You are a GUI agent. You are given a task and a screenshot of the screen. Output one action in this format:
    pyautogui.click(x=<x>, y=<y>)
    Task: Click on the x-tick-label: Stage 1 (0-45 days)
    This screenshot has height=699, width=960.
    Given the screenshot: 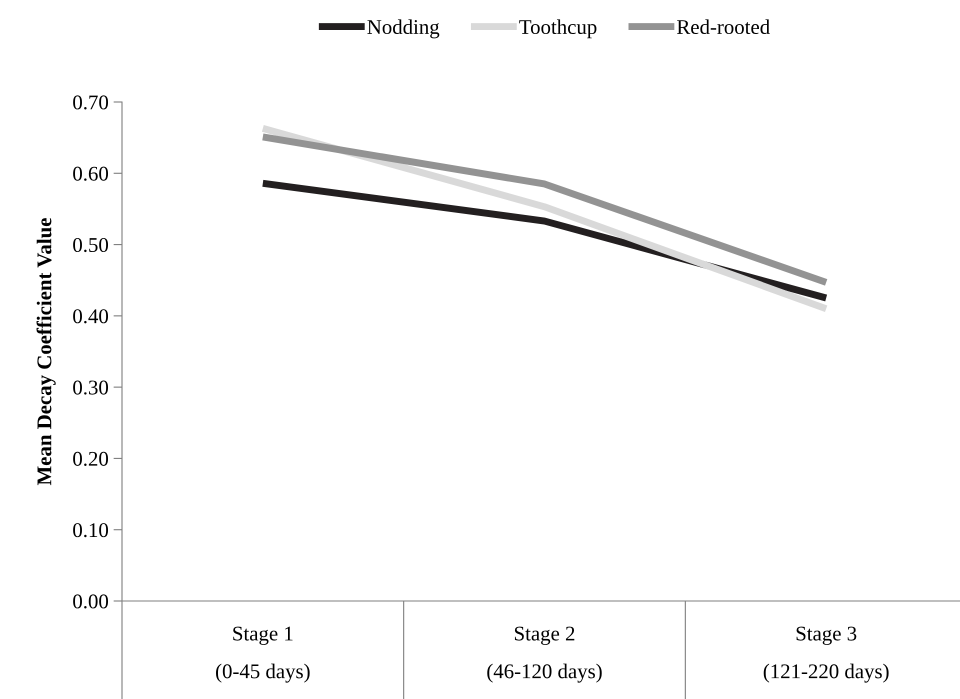 What is the action you would take?
    pyautogui.click(x=263, y=654)
    